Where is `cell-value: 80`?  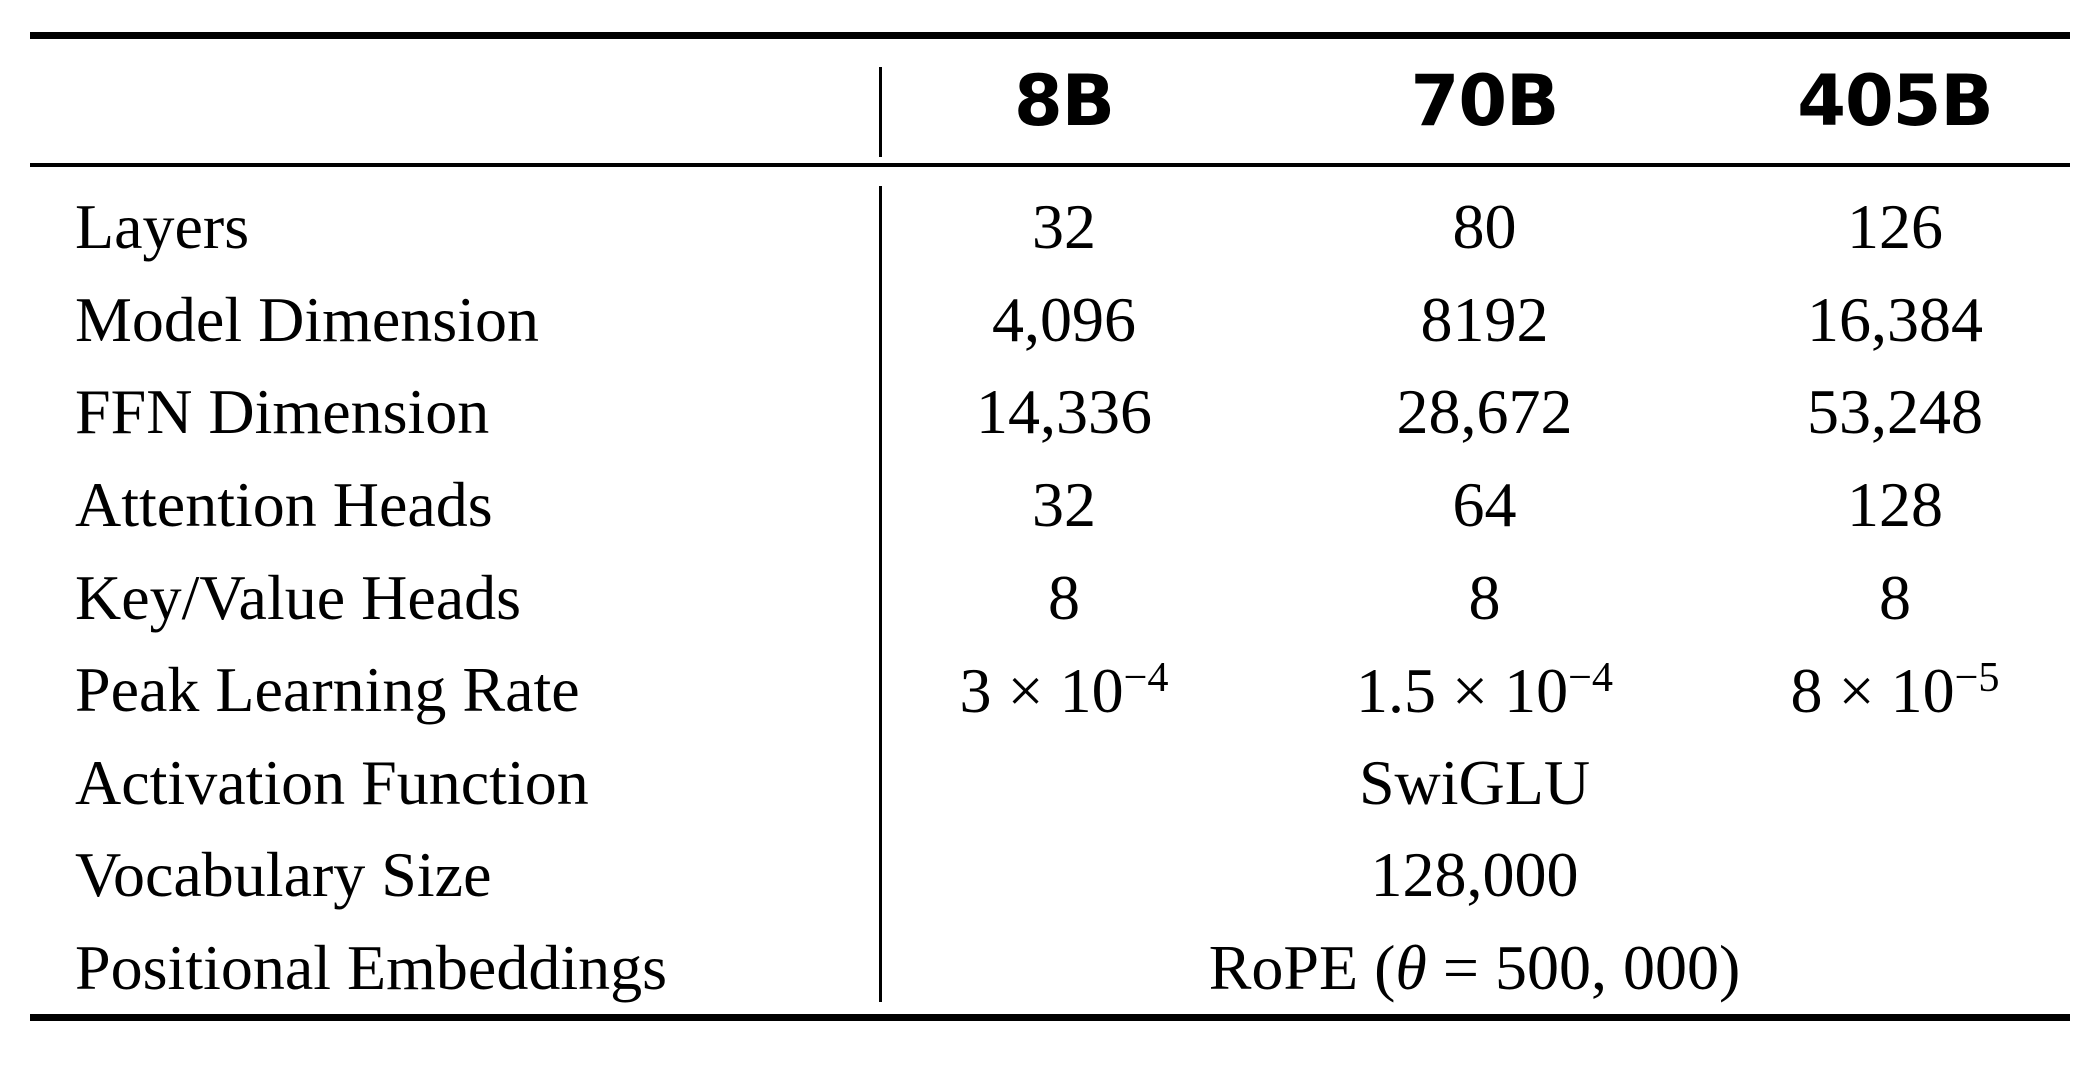 cell-value: 80 is located at coordinates (1484, 227).